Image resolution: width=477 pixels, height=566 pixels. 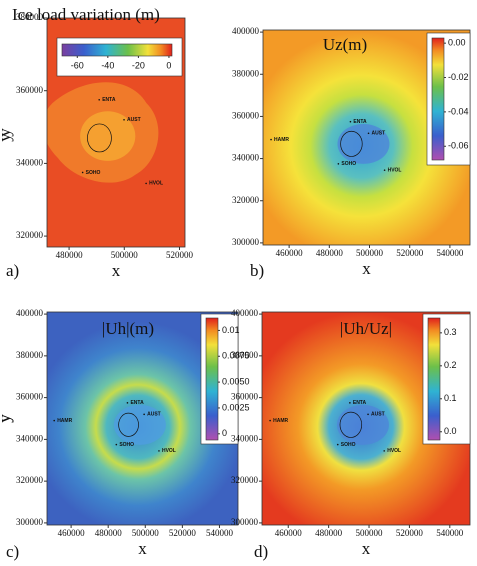 What do you see at coordinates (128, 328) in the screenshot?
I see `panel-title: |Uh|(m)` at bounding box center [128, 328].